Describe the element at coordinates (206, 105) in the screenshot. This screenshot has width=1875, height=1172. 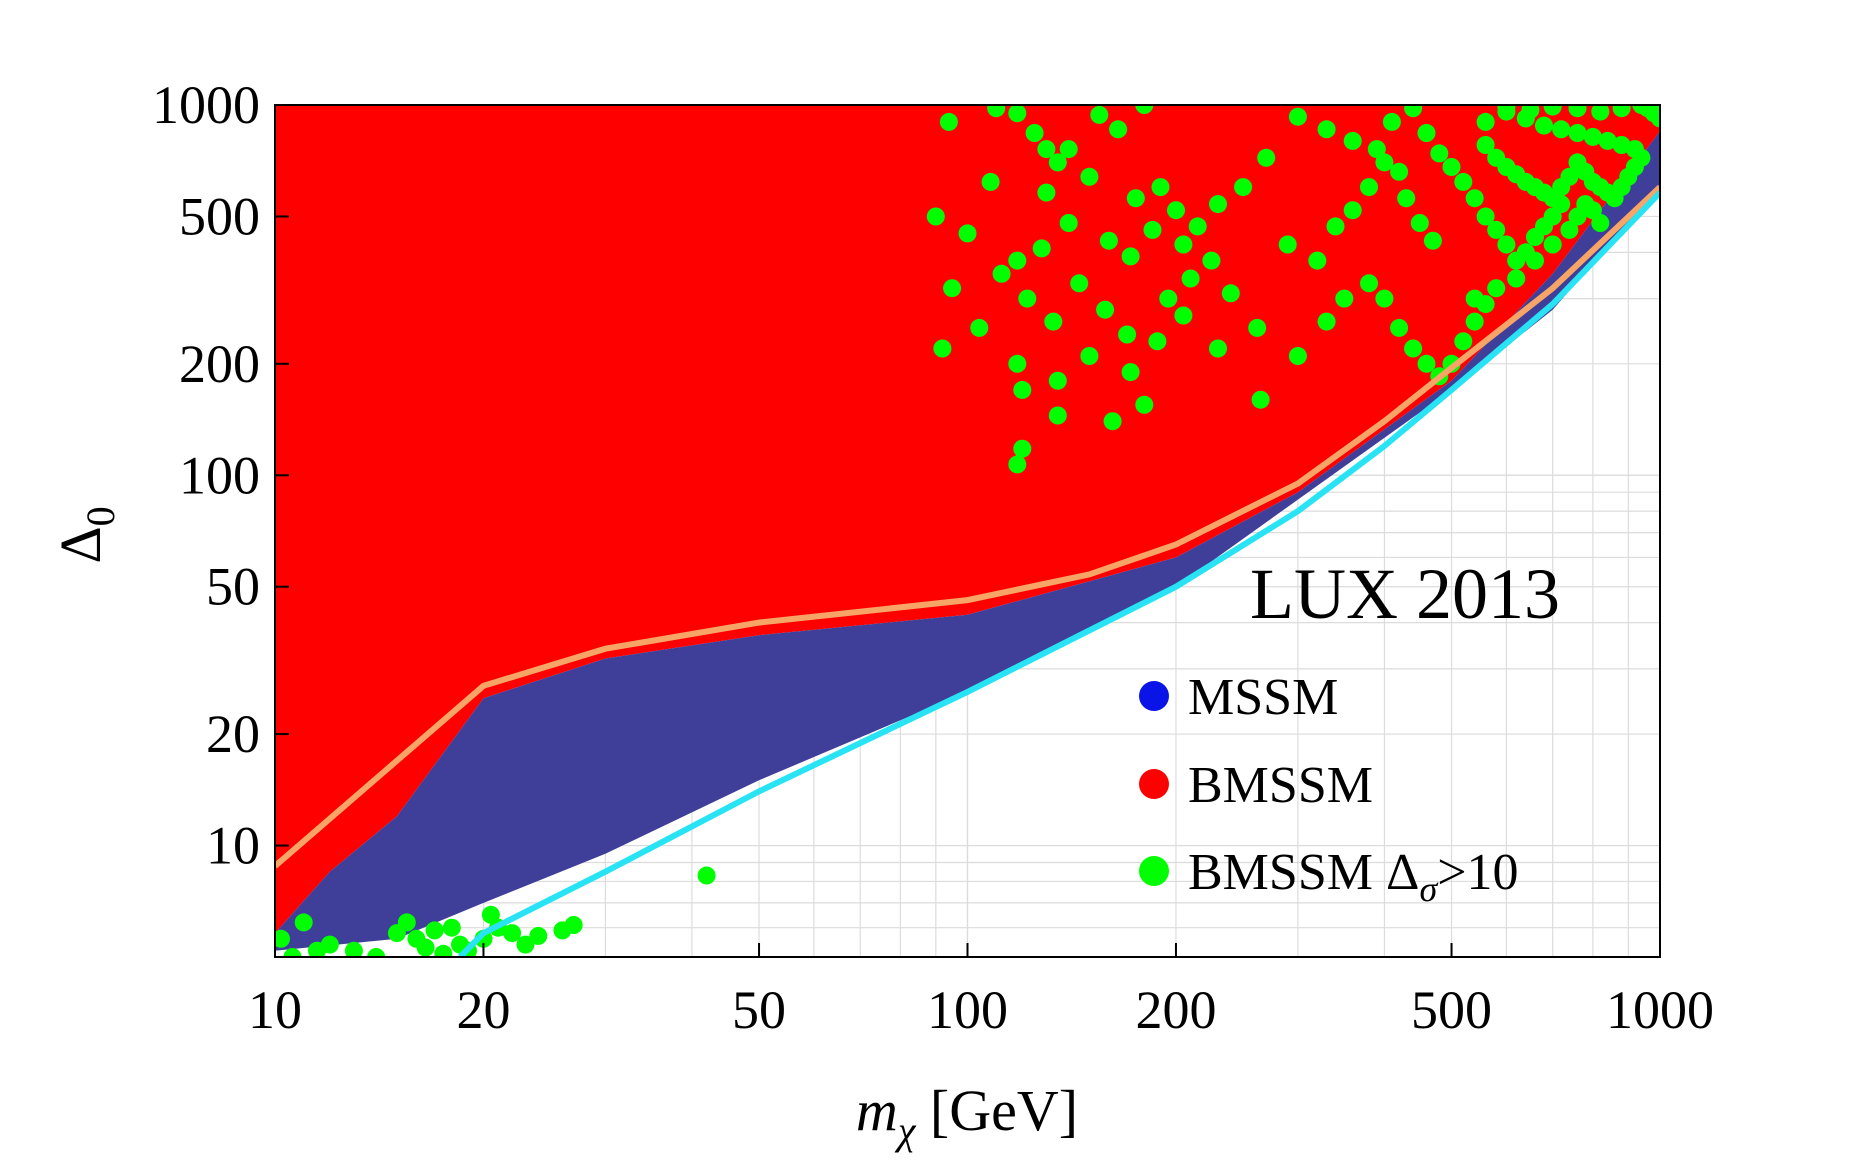
I see `y-tick-label: 1000` at that location.